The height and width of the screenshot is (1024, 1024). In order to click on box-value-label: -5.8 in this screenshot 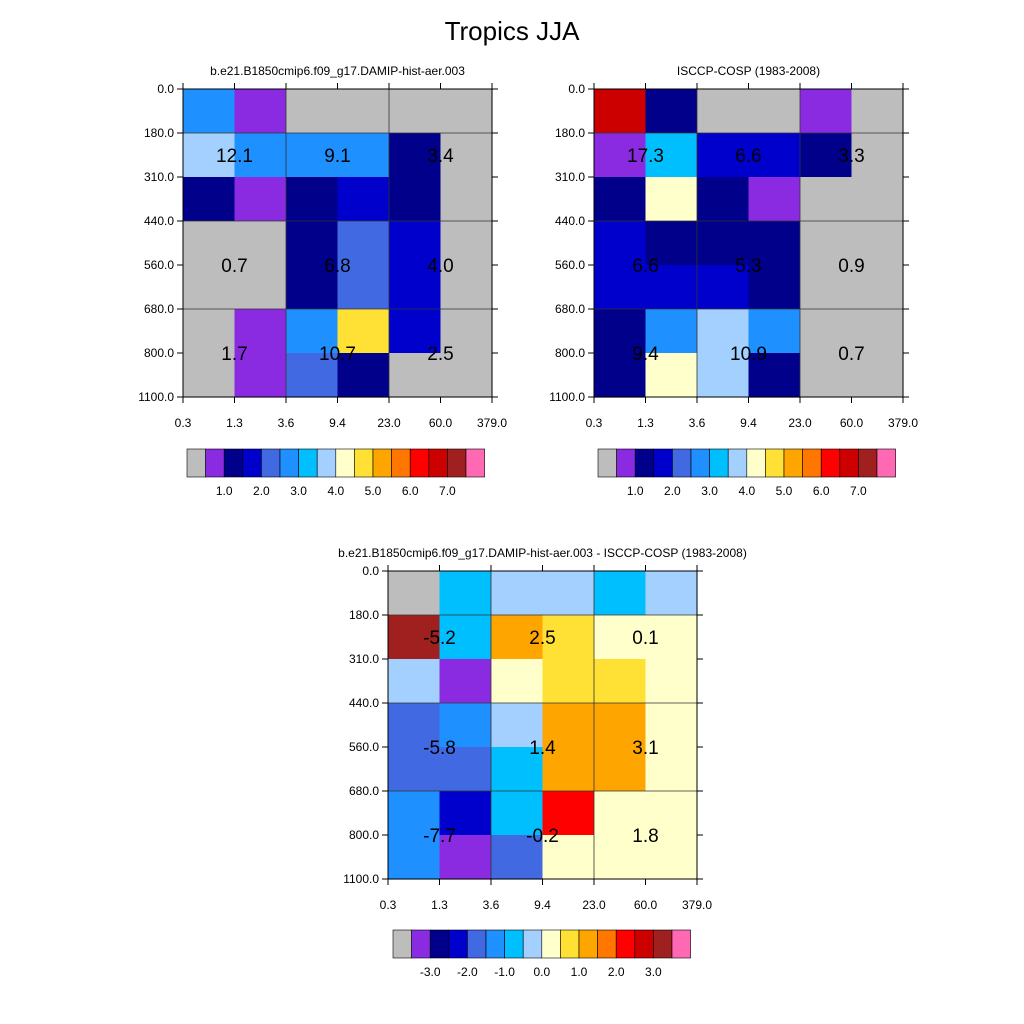, I will do `click(439, 748)`.